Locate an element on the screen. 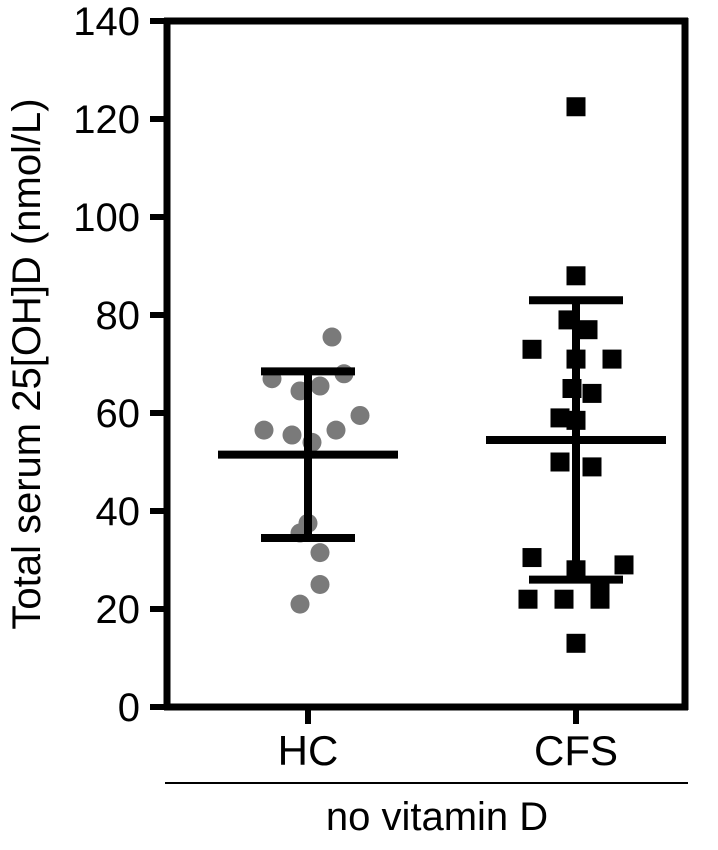  y-tick-label: 20 is located at coordinates (118, 610).